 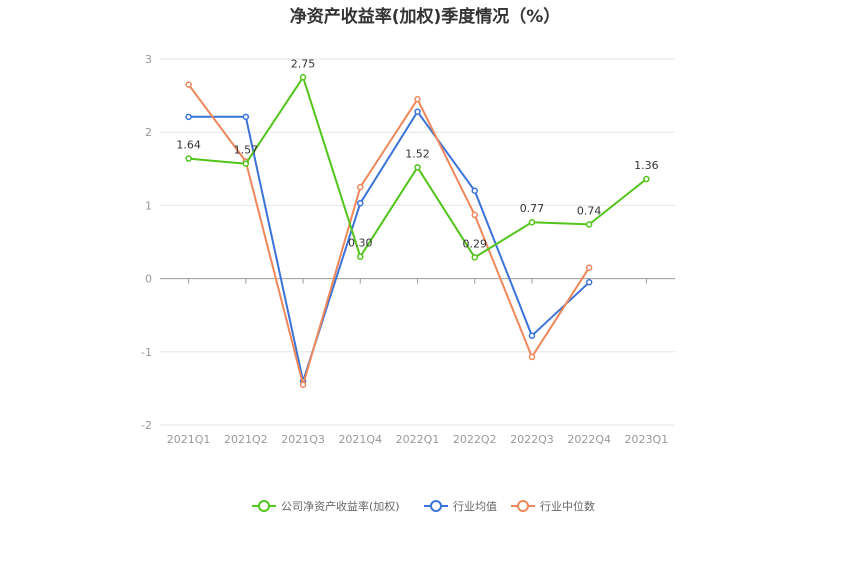 I want to click on x-tick-label: 2021Q1, so click(x=189, y=439).